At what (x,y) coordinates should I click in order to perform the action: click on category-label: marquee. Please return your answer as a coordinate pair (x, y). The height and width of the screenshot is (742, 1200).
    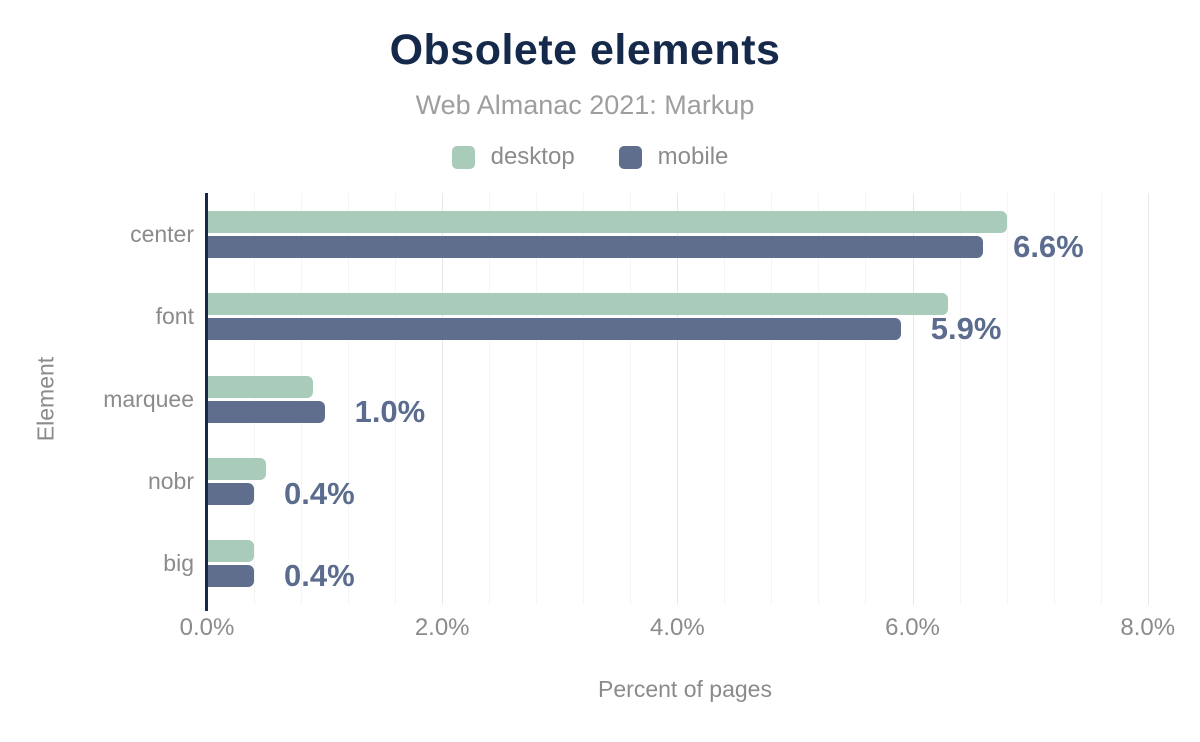
    Looking at the image, I should click on (148, 398).